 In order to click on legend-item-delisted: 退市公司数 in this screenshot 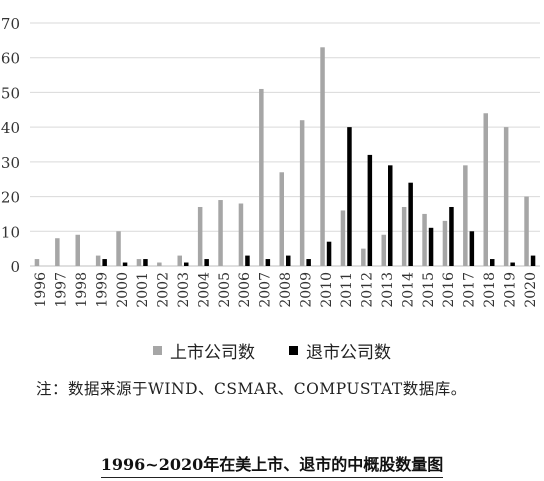, I will do `click(340, 350)`.